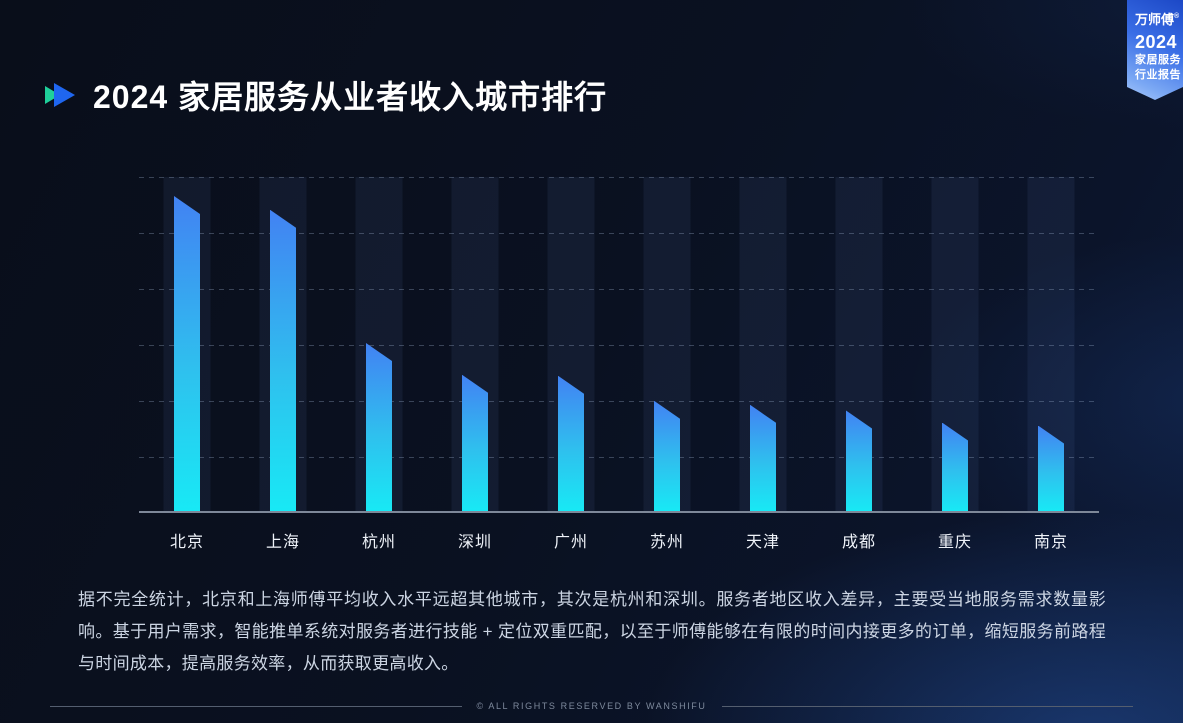 The width and height of the screenshot is (1183, 723). Describe the element at coordinates (571, 344) in the screenshot. I see `category-slot-广州` at that location.